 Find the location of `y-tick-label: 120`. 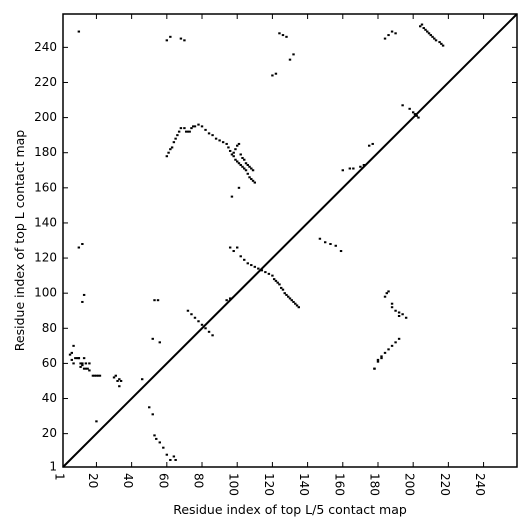

y-tick-label: 120 is located at coordinates (45, 258).